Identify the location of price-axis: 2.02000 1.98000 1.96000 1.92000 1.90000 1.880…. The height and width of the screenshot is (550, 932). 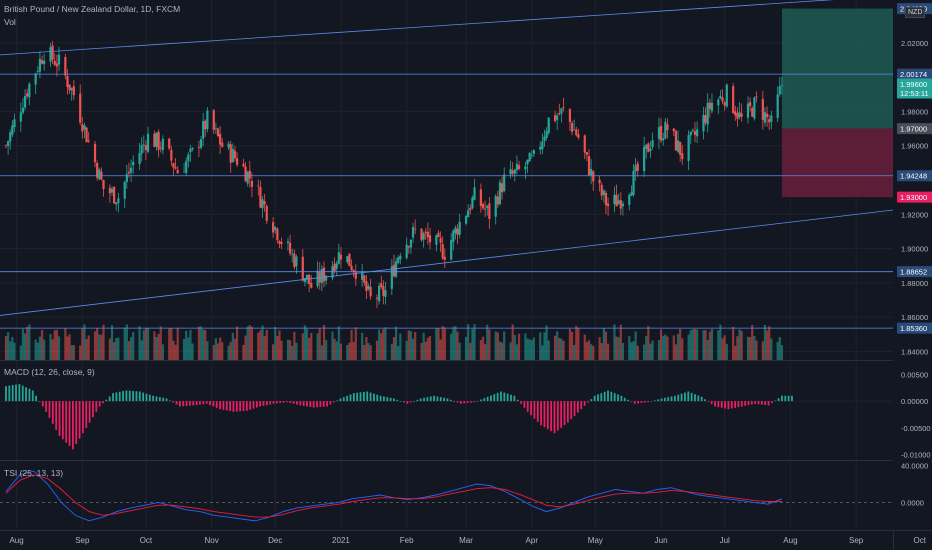
(912, 265).